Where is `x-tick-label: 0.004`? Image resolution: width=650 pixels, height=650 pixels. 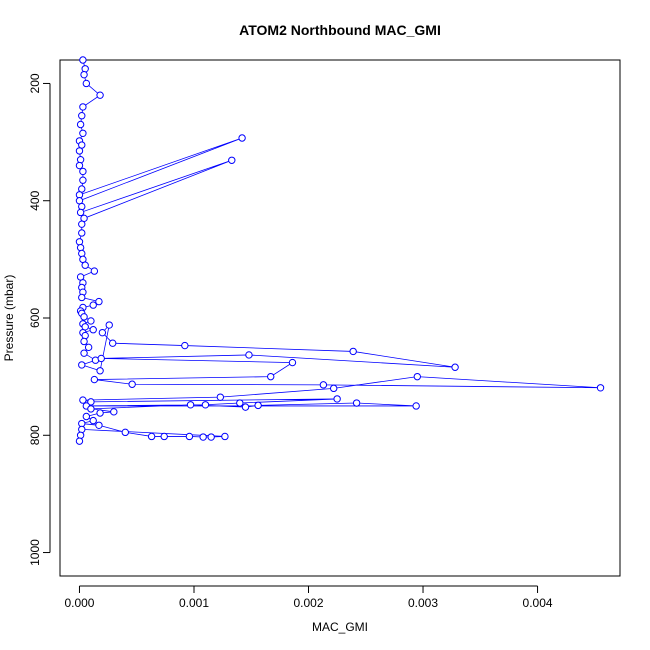
x-tick-label: 0.004 is located at coordinates (538, 603).